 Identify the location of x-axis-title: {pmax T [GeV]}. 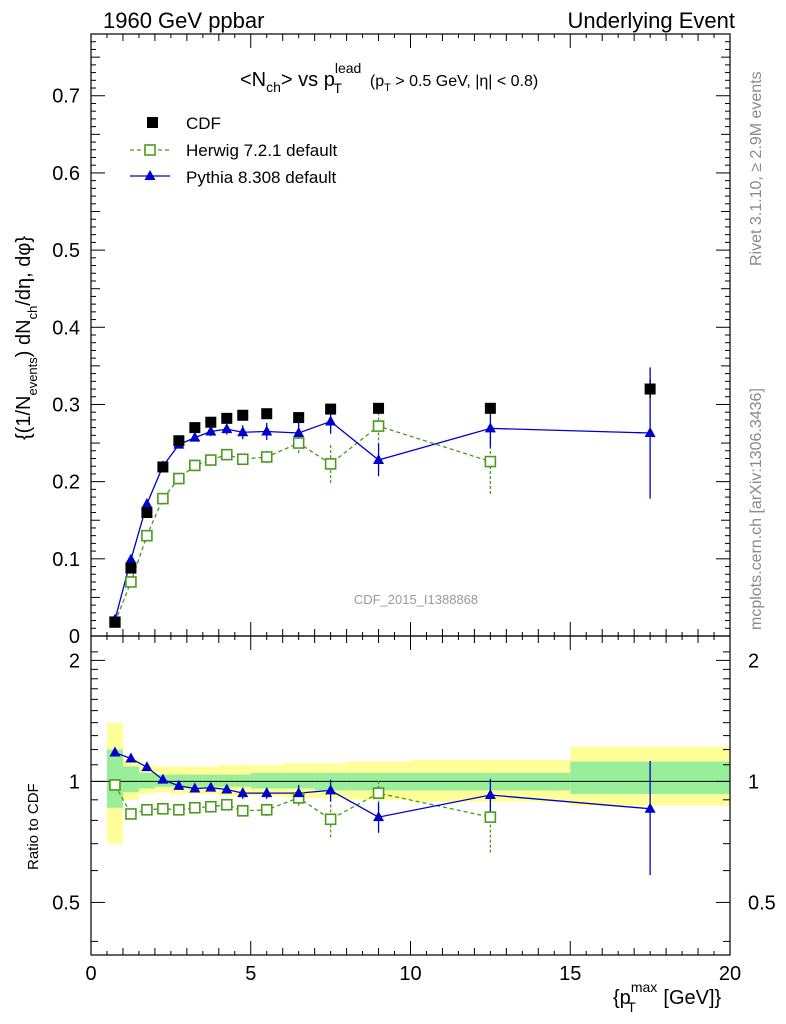
(667, 997).